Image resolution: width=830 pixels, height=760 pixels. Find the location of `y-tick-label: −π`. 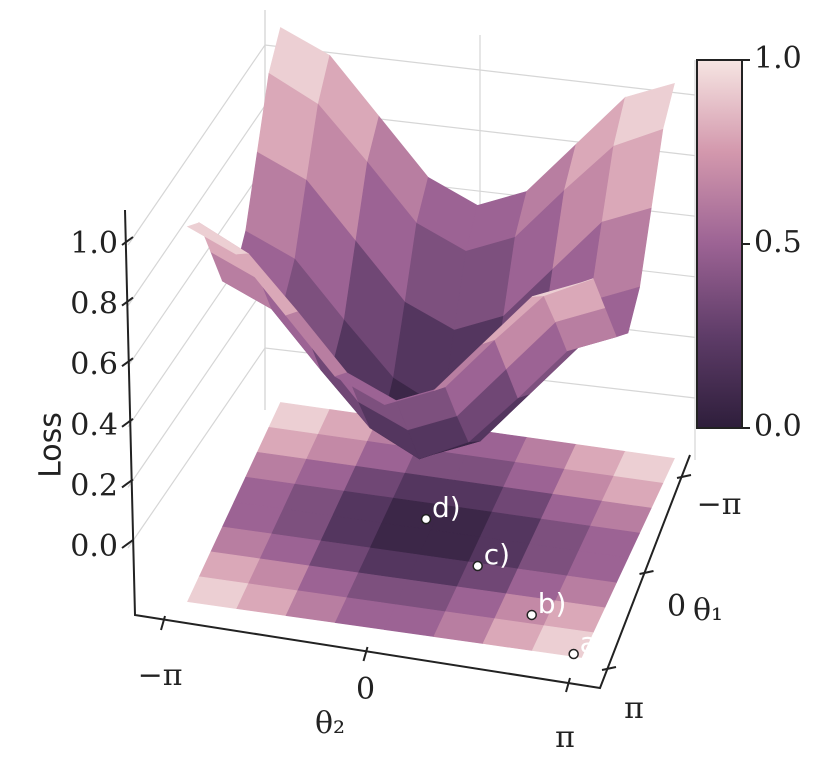

y-tick-label: −π is located at coordinates (719, 504).